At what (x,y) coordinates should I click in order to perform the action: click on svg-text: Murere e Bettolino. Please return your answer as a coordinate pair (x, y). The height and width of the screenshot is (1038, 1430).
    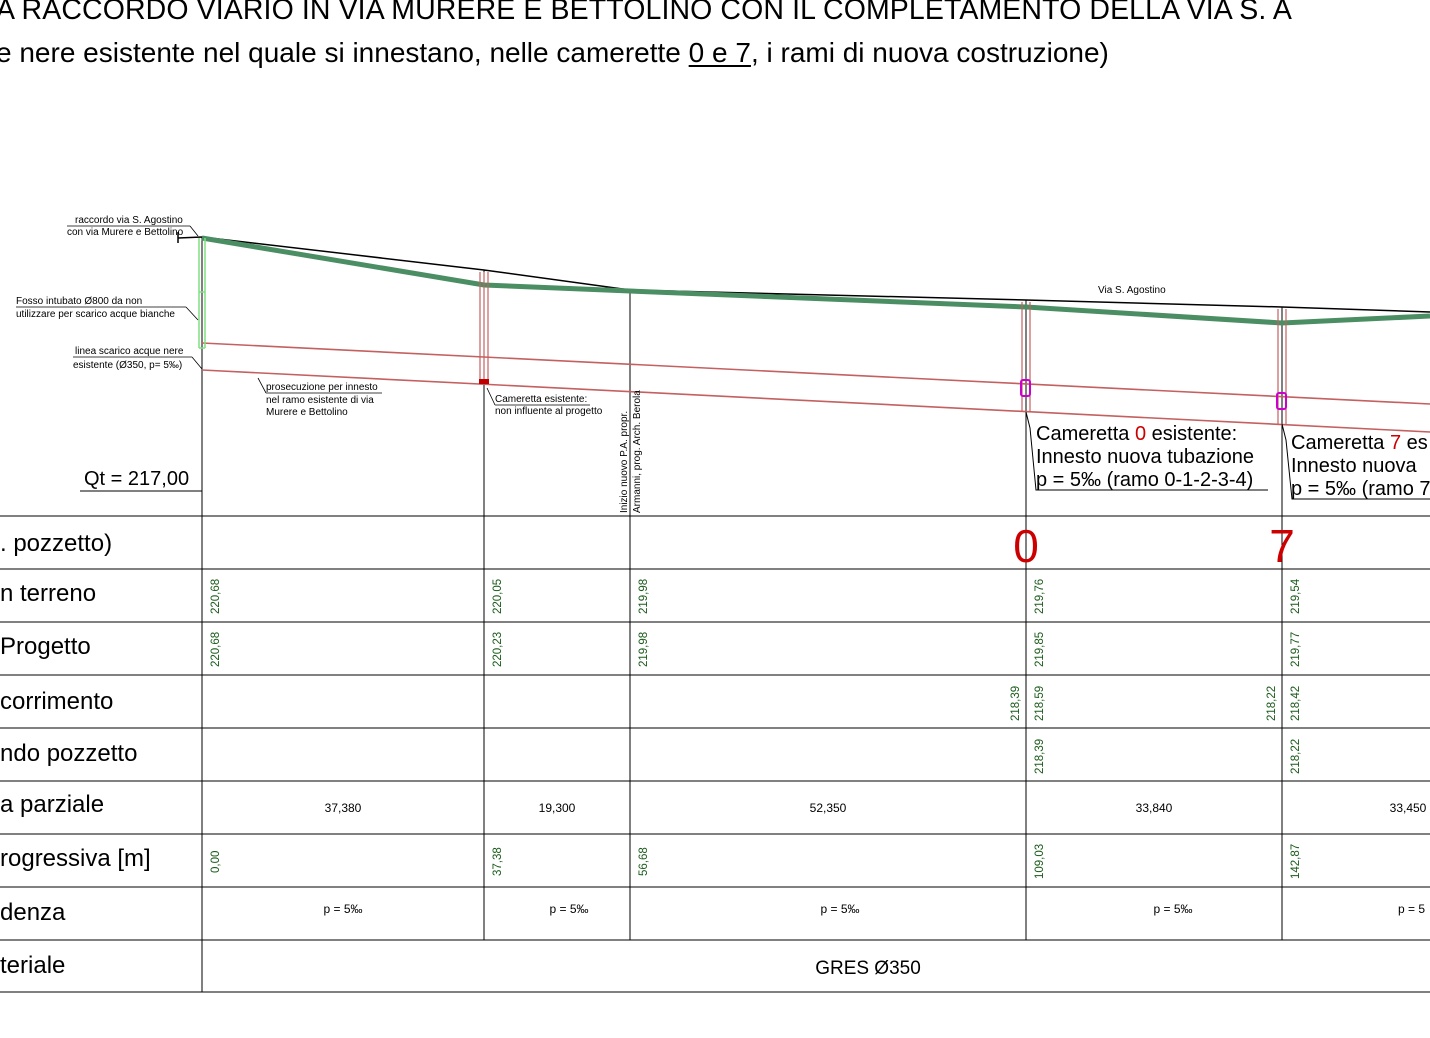
    Looking at the image, I should click on (307, 412).